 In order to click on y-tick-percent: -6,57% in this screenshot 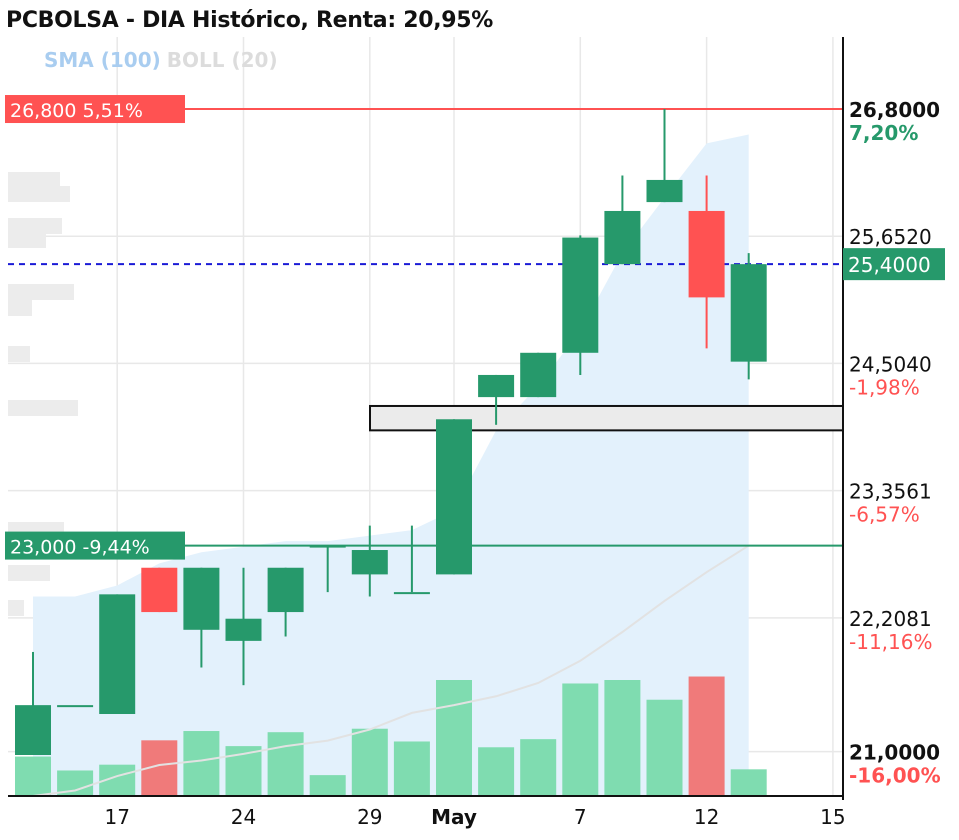, I will do `click(884, 515)`.